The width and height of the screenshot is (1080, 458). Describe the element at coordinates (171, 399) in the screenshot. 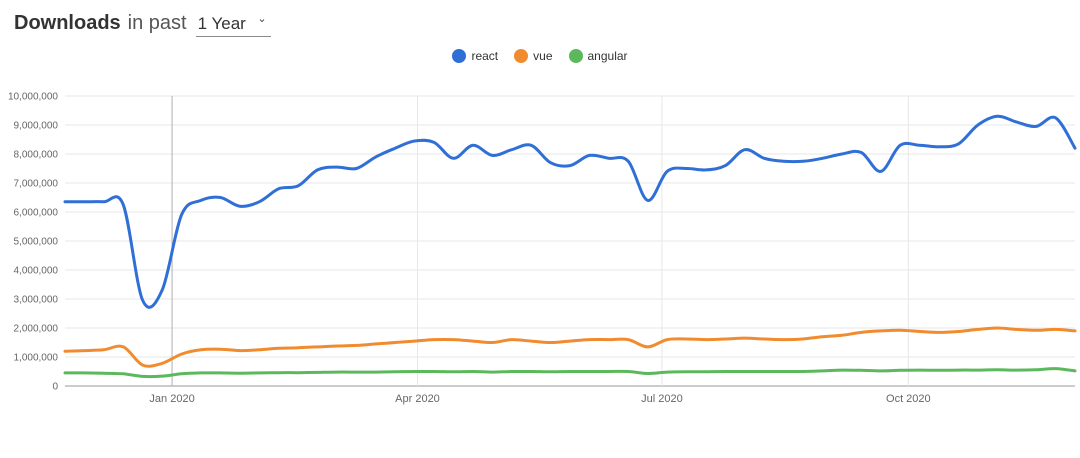

I see `x-tick-label: Jan 2020` at that location.